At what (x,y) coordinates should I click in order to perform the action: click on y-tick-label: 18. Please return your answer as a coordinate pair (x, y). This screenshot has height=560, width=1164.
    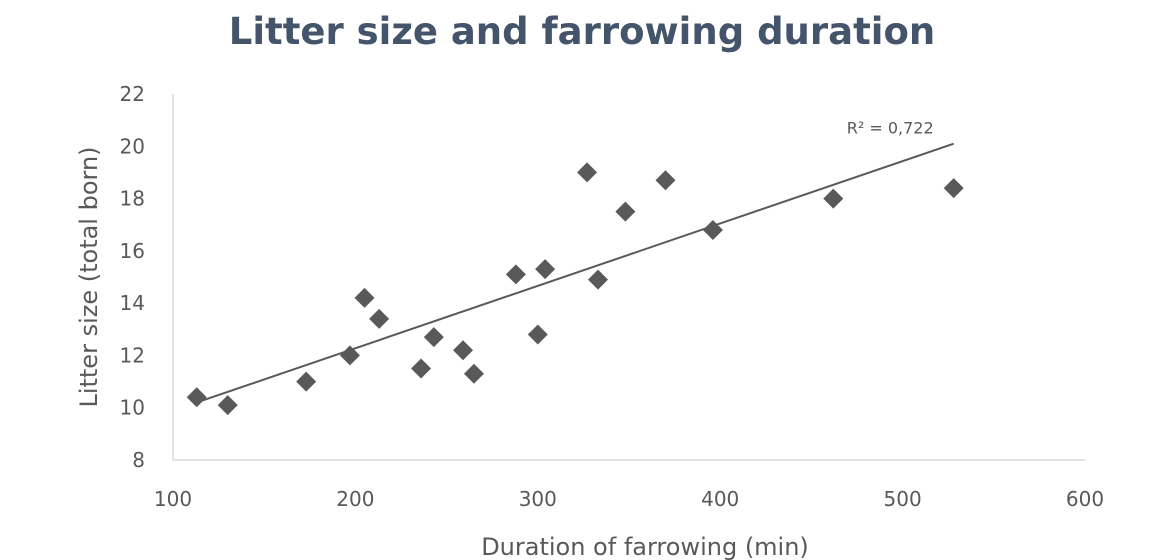
    Looking at the image, I should click on (132, 199).